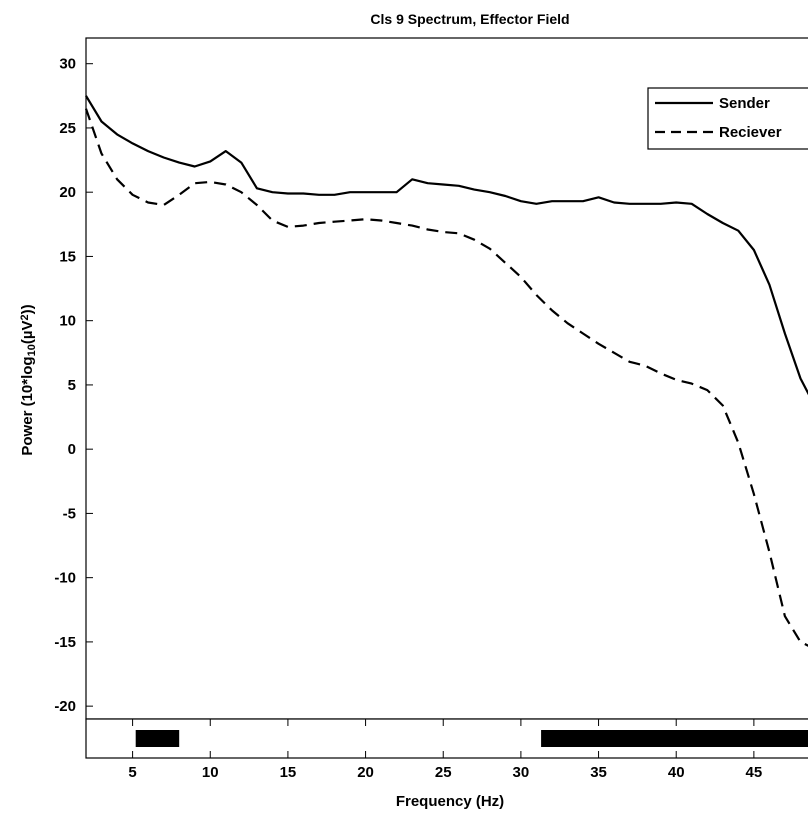 This screenshot has height=838, width=808. I want to click on y-axis-label-mid: (µV, so click(27, 333).